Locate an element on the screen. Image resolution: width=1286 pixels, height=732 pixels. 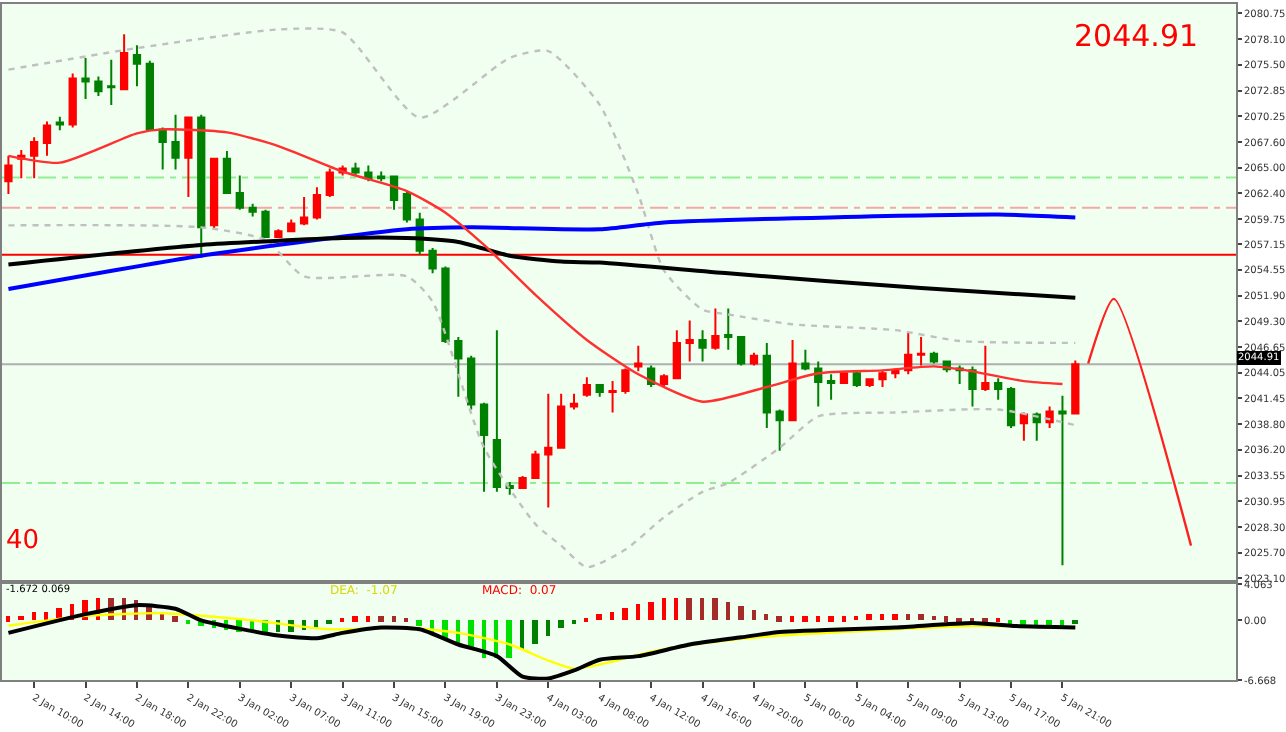
annotation: 40 is located at coordinates (23, 541).